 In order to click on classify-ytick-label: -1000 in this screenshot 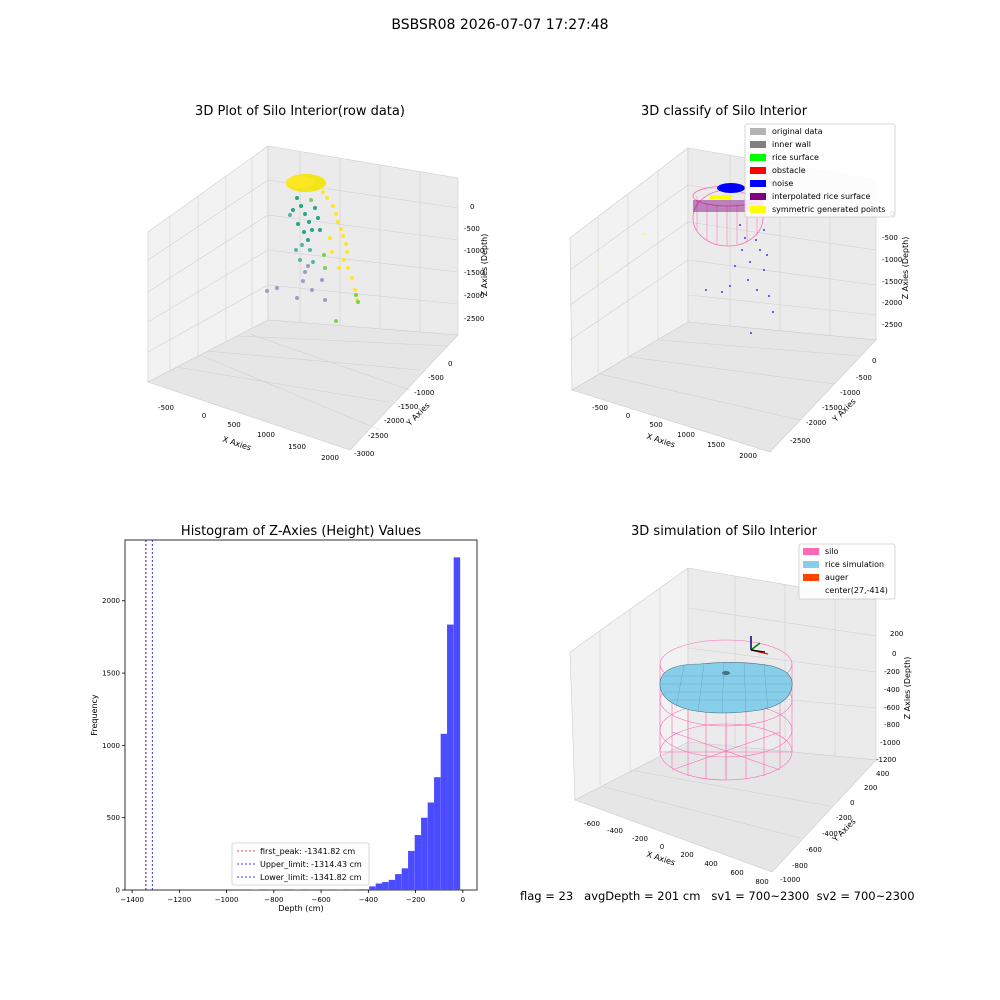, I will do `click(850, 393)`.